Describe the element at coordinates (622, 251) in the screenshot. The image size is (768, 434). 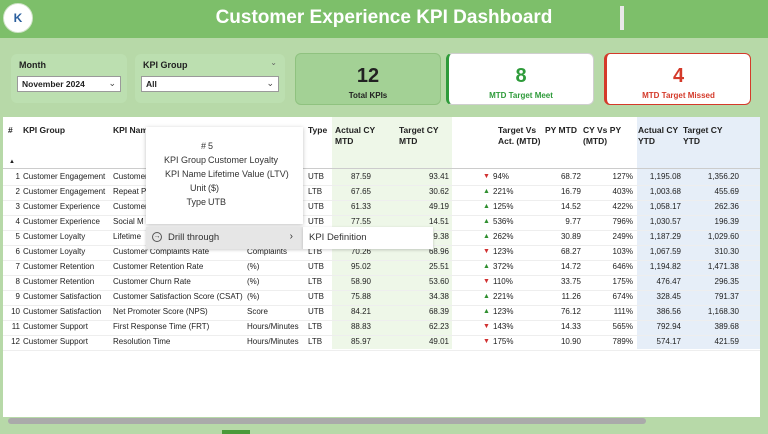
I see `cell-cy-vs-py: 103%` at that location.